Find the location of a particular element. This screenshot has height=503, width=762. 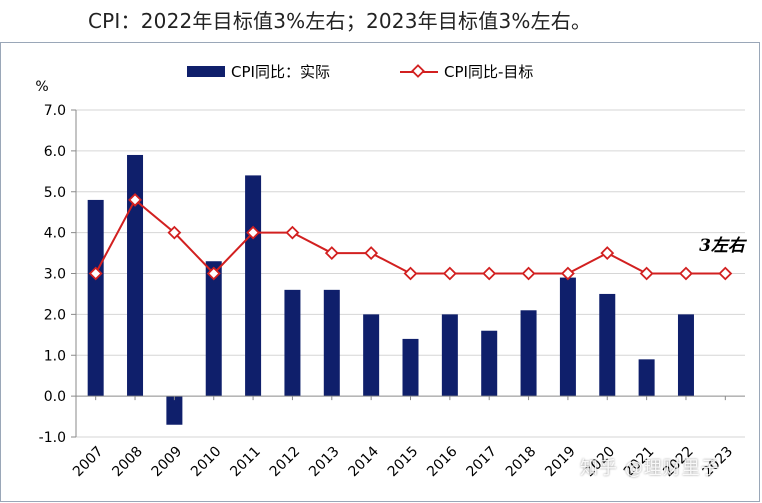

bar-2012 is located at coordinates (292, 343).